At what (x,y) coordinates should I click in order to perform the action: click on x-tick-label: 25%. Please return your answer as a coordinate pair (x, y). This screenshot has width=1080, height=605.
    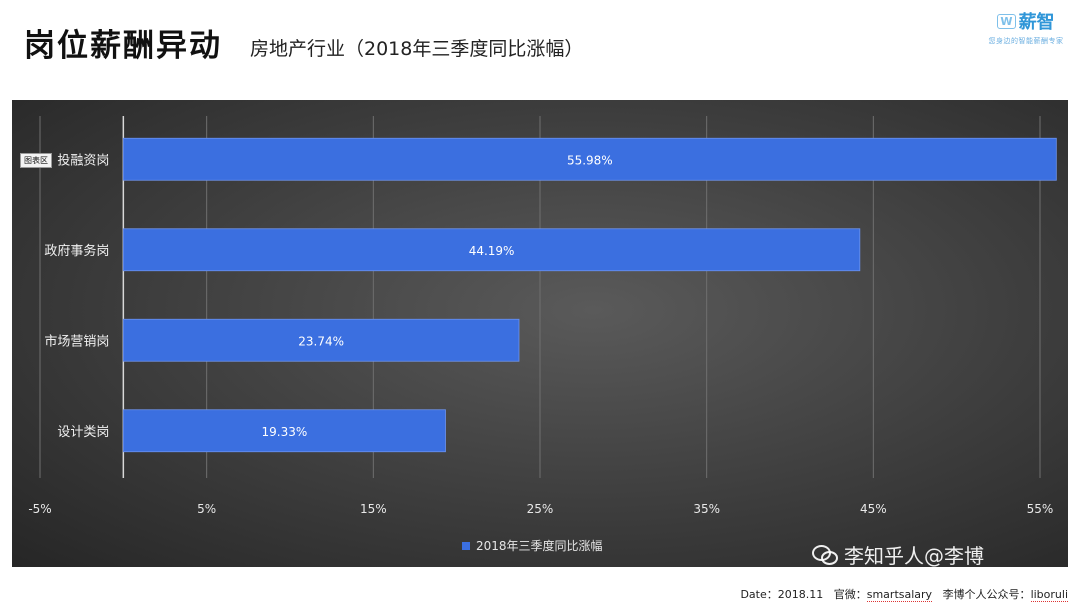
    Looking at the image, I should click on (540, 509).